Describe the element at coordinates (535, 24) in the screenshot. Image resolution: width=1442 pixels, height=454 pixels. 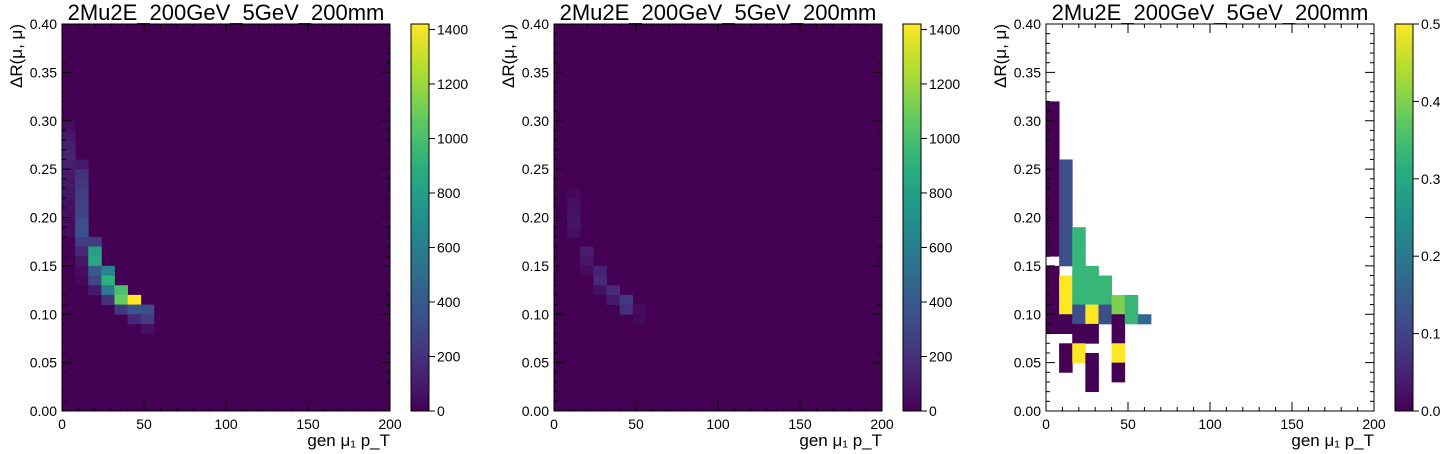
I see `y-tick-label: 0.40` at that location.